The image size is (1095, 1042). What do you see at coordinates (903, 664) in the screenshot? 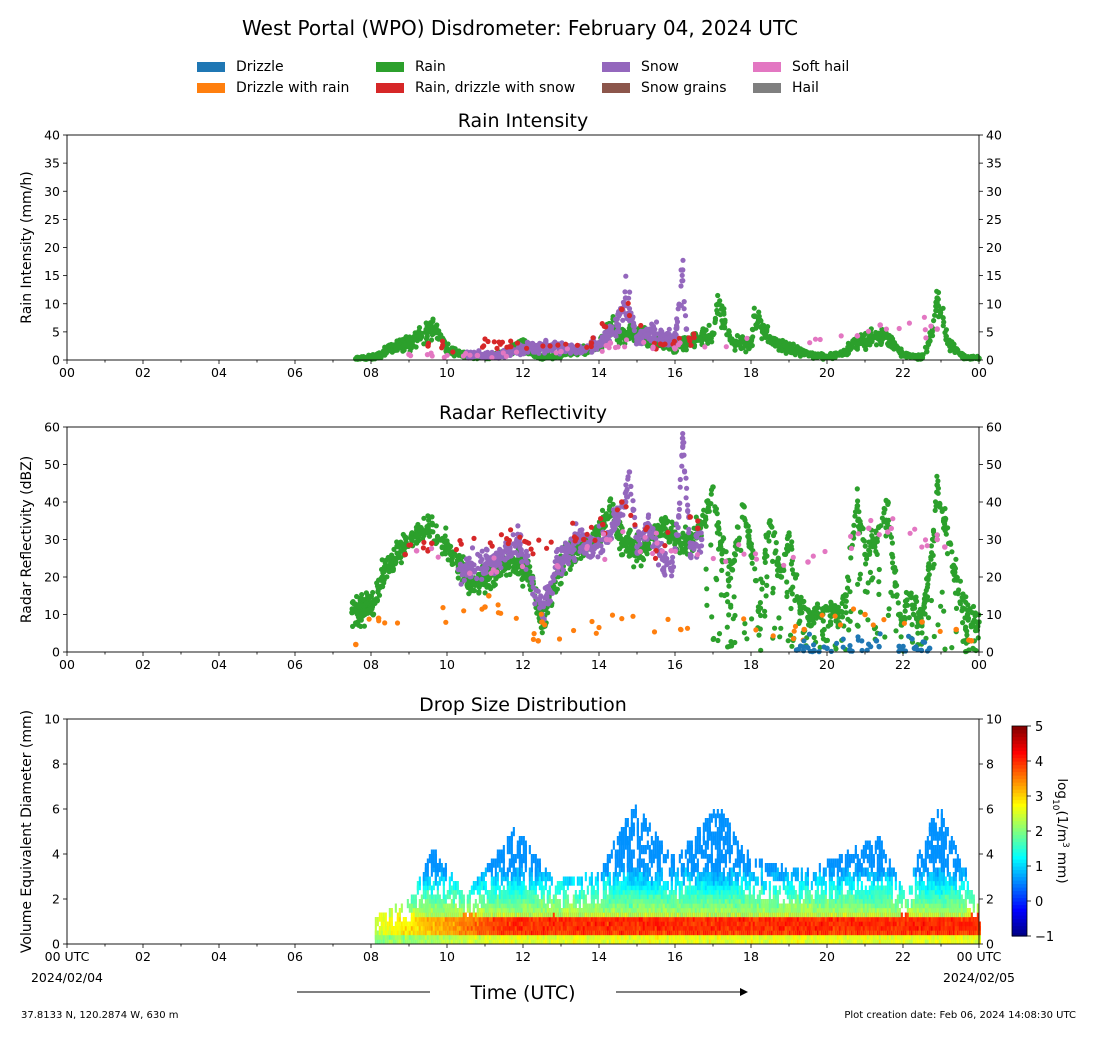
I see `x-tick-label: 22` at bounding box center [903, 664].